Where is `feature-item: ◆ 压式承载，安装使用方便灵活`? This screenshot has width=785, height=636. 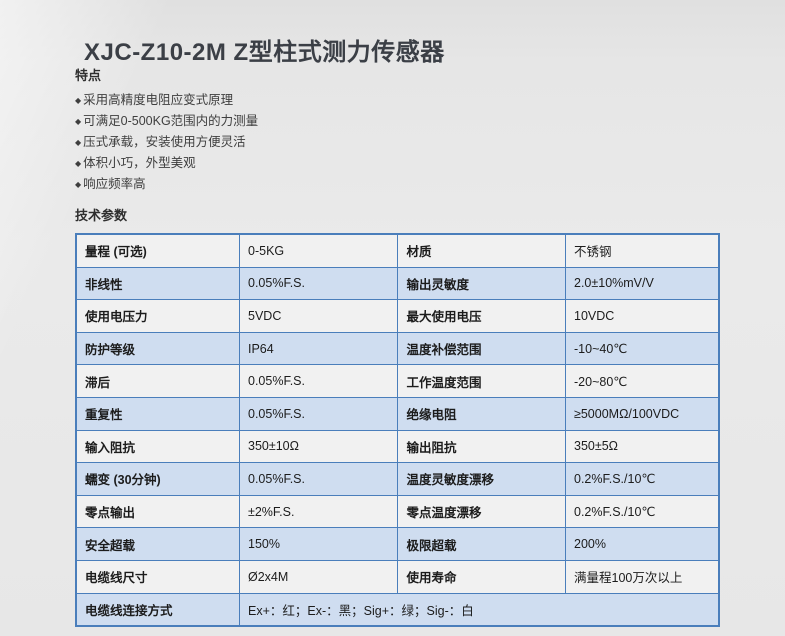
feature-item: ◆ 压式承载，安装使用方便灵活 is located at coordinates (385, 142).